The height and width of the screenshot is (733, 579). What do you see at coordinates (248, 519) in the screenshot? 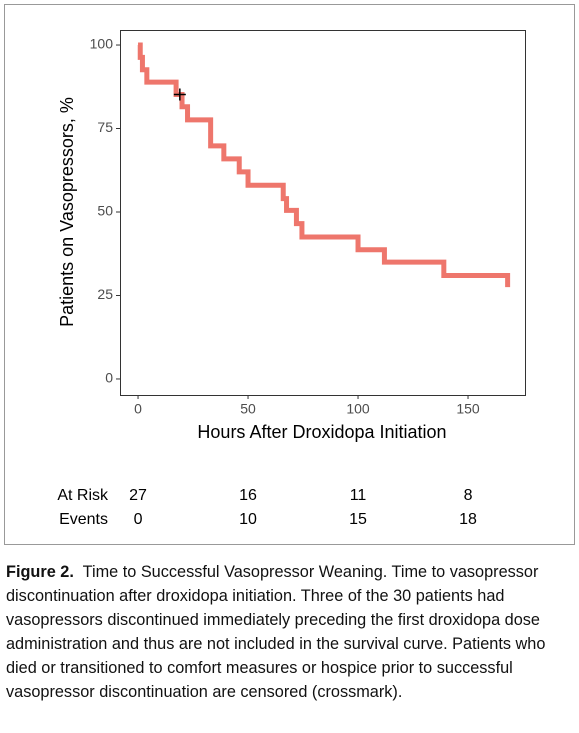
I see `risk-value: 10` at bounding box center [248, 519].